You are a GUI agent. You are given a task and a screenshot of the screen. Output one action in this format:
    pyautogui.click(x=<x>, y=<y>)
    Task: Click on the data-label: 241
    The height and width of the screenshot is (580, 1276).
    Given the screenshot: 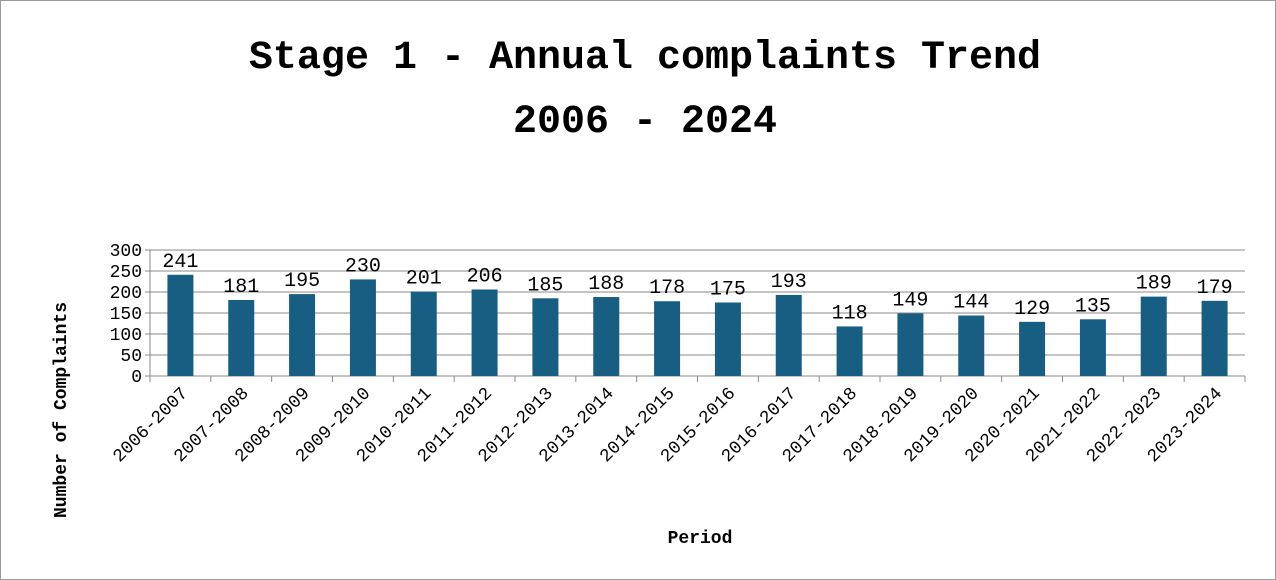 What is the action you would take?
    pyautogui.click(x=180, y=262)
    